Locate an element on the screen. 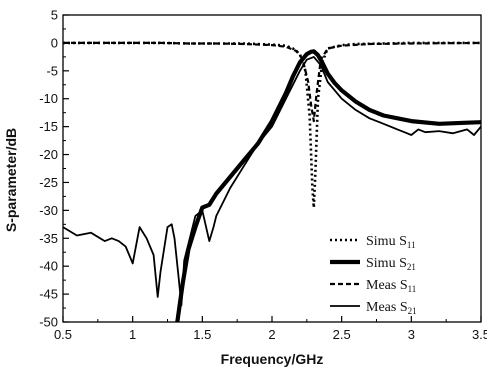 This screenshot has height=370, width=487. y-tick-label: -25 is located at coordinates (48, 182).